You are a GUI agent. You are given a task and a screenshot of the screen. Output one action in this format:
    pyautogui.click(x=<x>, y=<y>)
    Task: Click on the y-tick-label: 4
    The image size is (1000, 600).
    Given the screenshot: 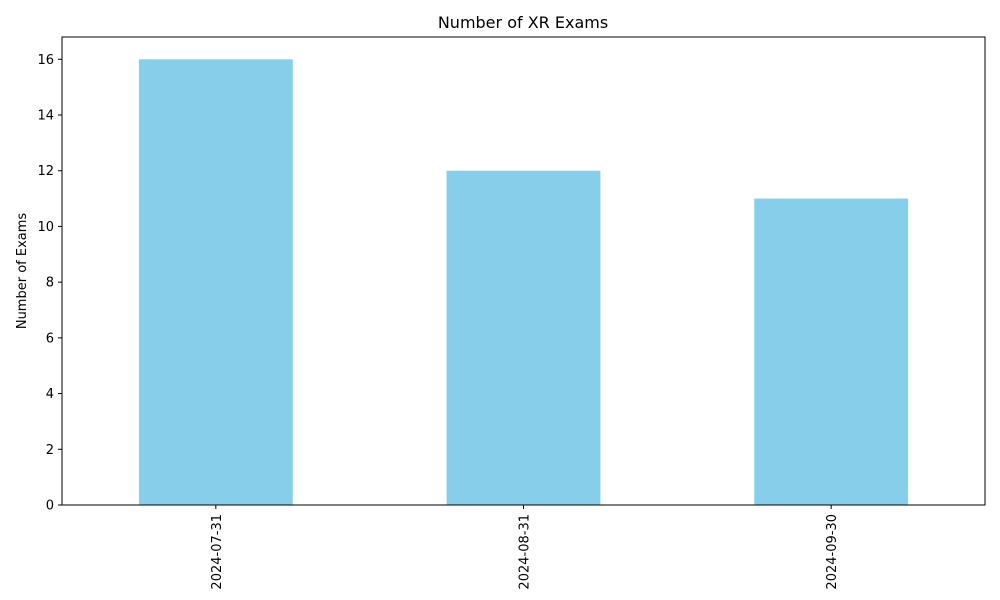 What is the action you would take?
    pyautogui.click(x=50, y=394)
    